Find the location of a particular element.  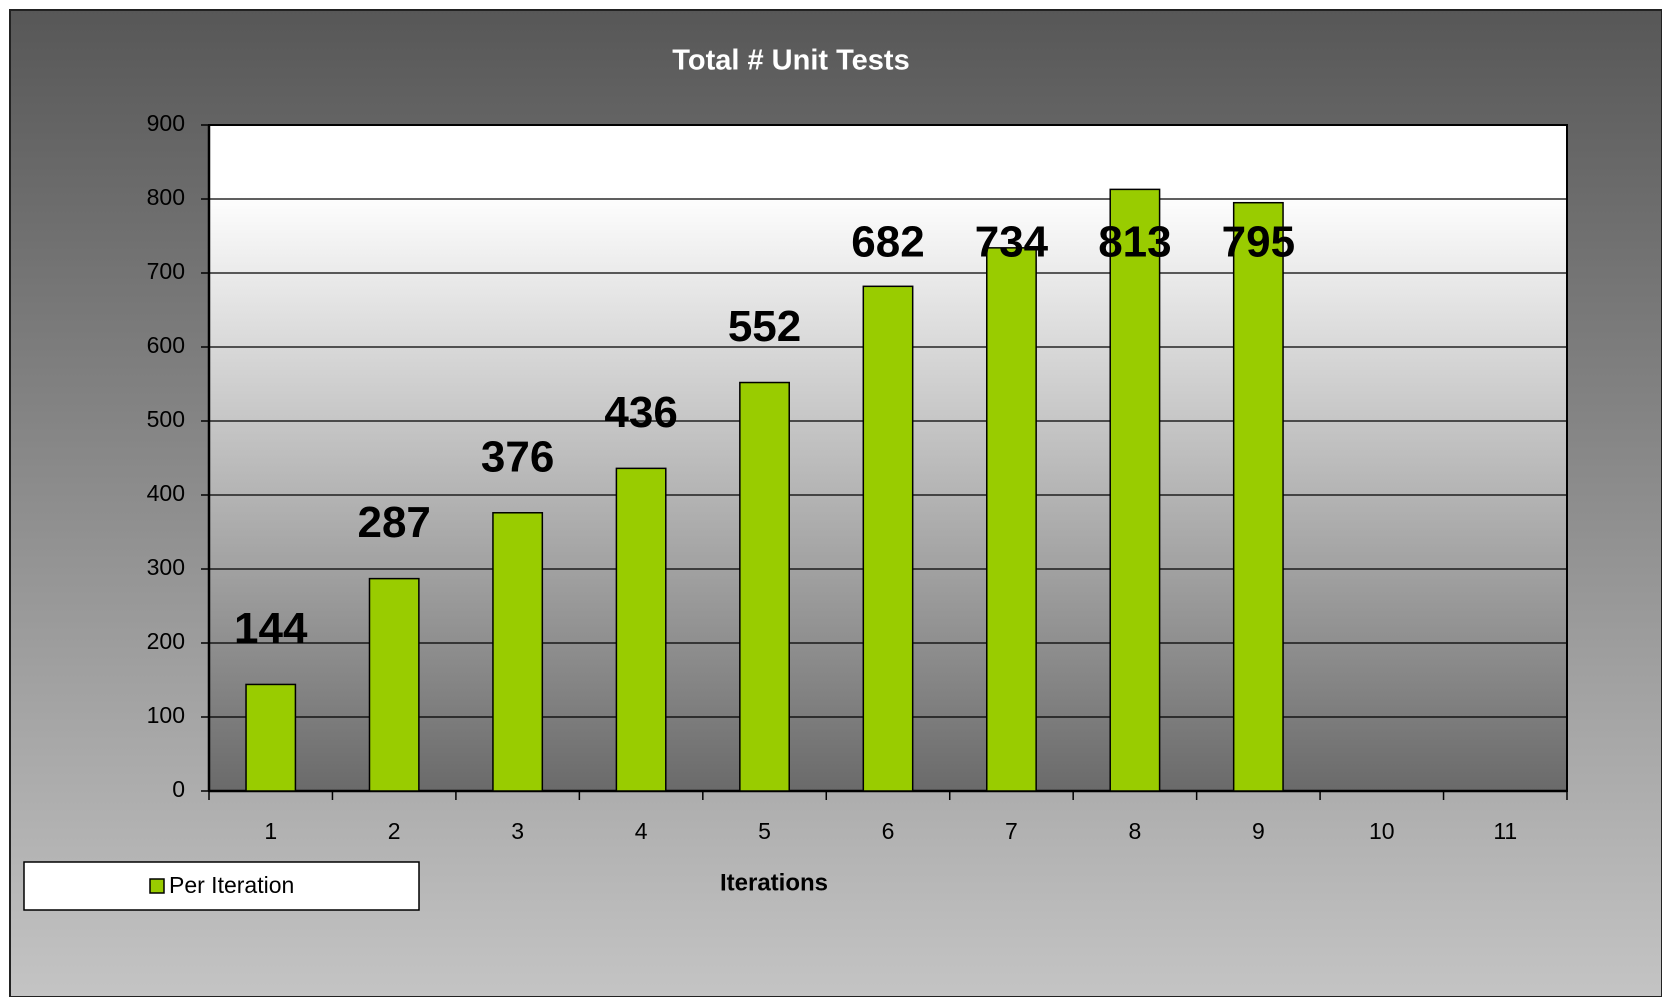

x-tick-label: 2 is located at coordinates (394, 831).